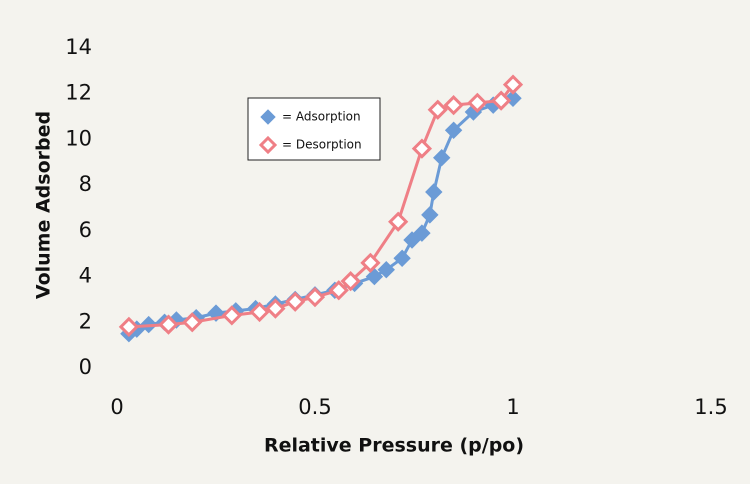  I want to click on x-axis-label: Relative Pressure (p/po), so click(394, 446).